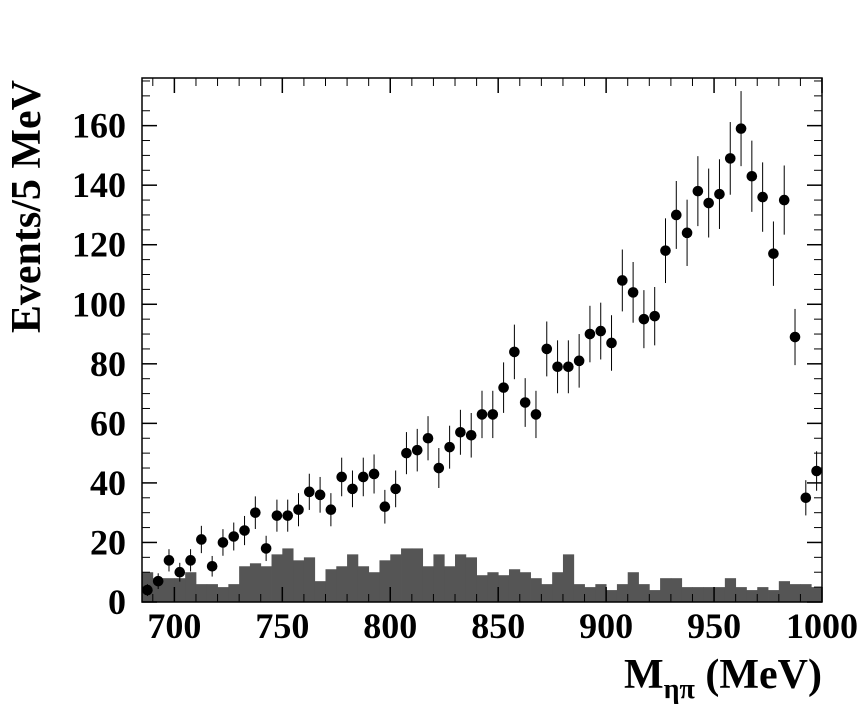  What do you see at coordinates (606, 626) in the screenshot?
I see `x-tick-label: 900` at bounding box center [606, 626].